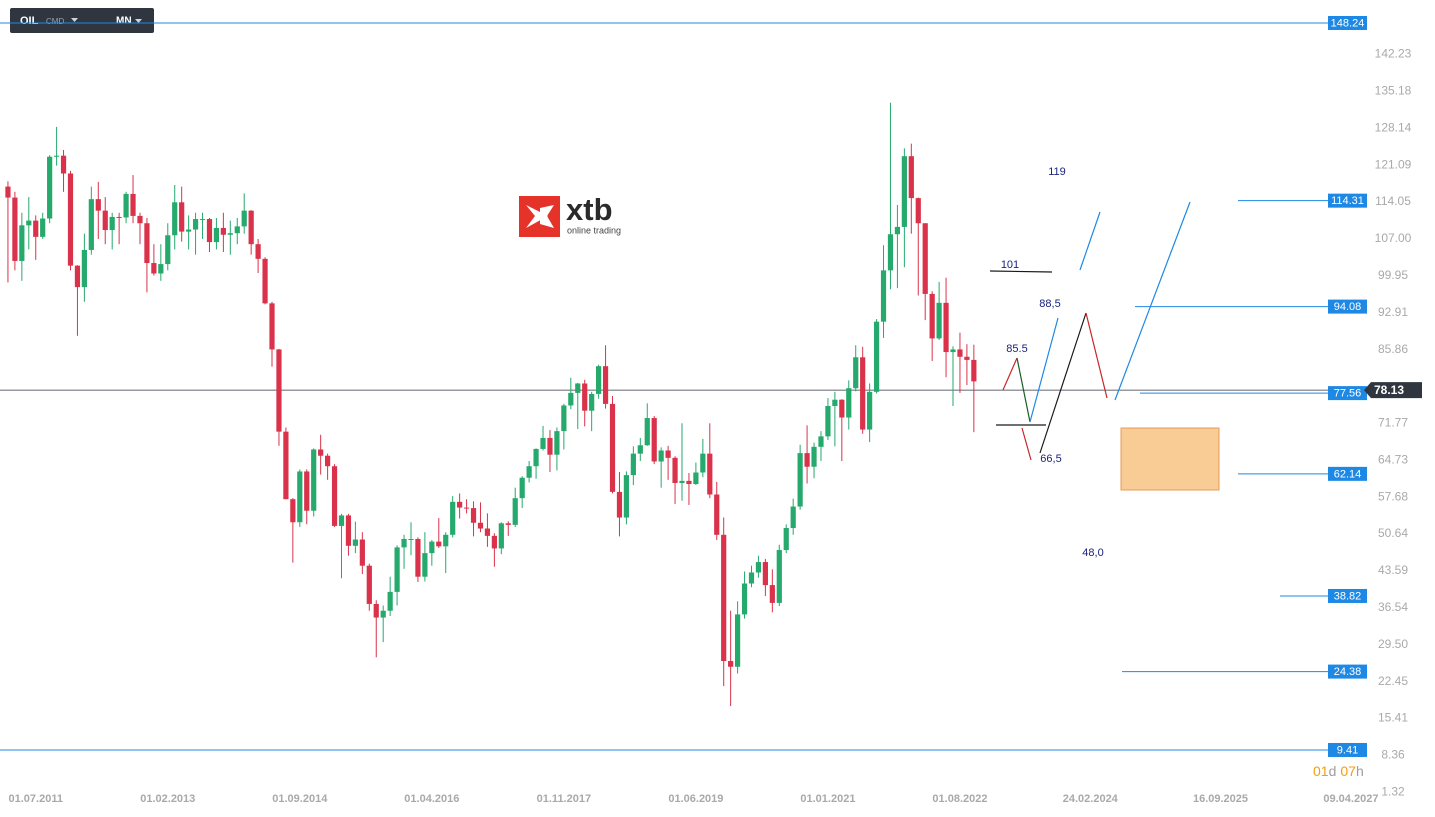  Describe the element at coordinates (1393, 201) in the screenshot. I see `y-tick-label: 114.05` at that location.